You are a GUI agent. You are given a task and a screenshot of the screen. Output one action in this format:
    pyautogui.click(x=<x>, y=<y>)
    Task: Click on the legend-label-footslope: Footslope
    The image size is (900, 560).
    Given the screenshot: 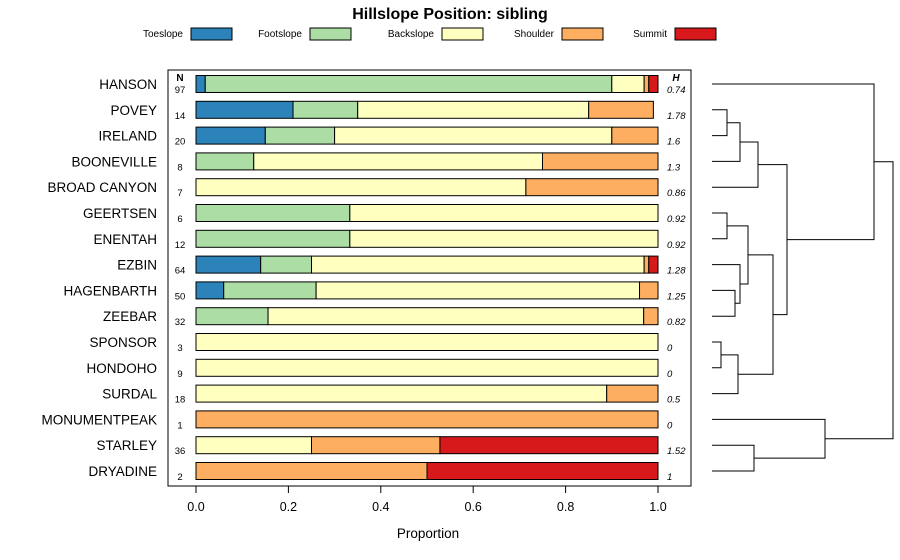 What is the action you would take?
    pyautogui.click(x=280, y=34)
    